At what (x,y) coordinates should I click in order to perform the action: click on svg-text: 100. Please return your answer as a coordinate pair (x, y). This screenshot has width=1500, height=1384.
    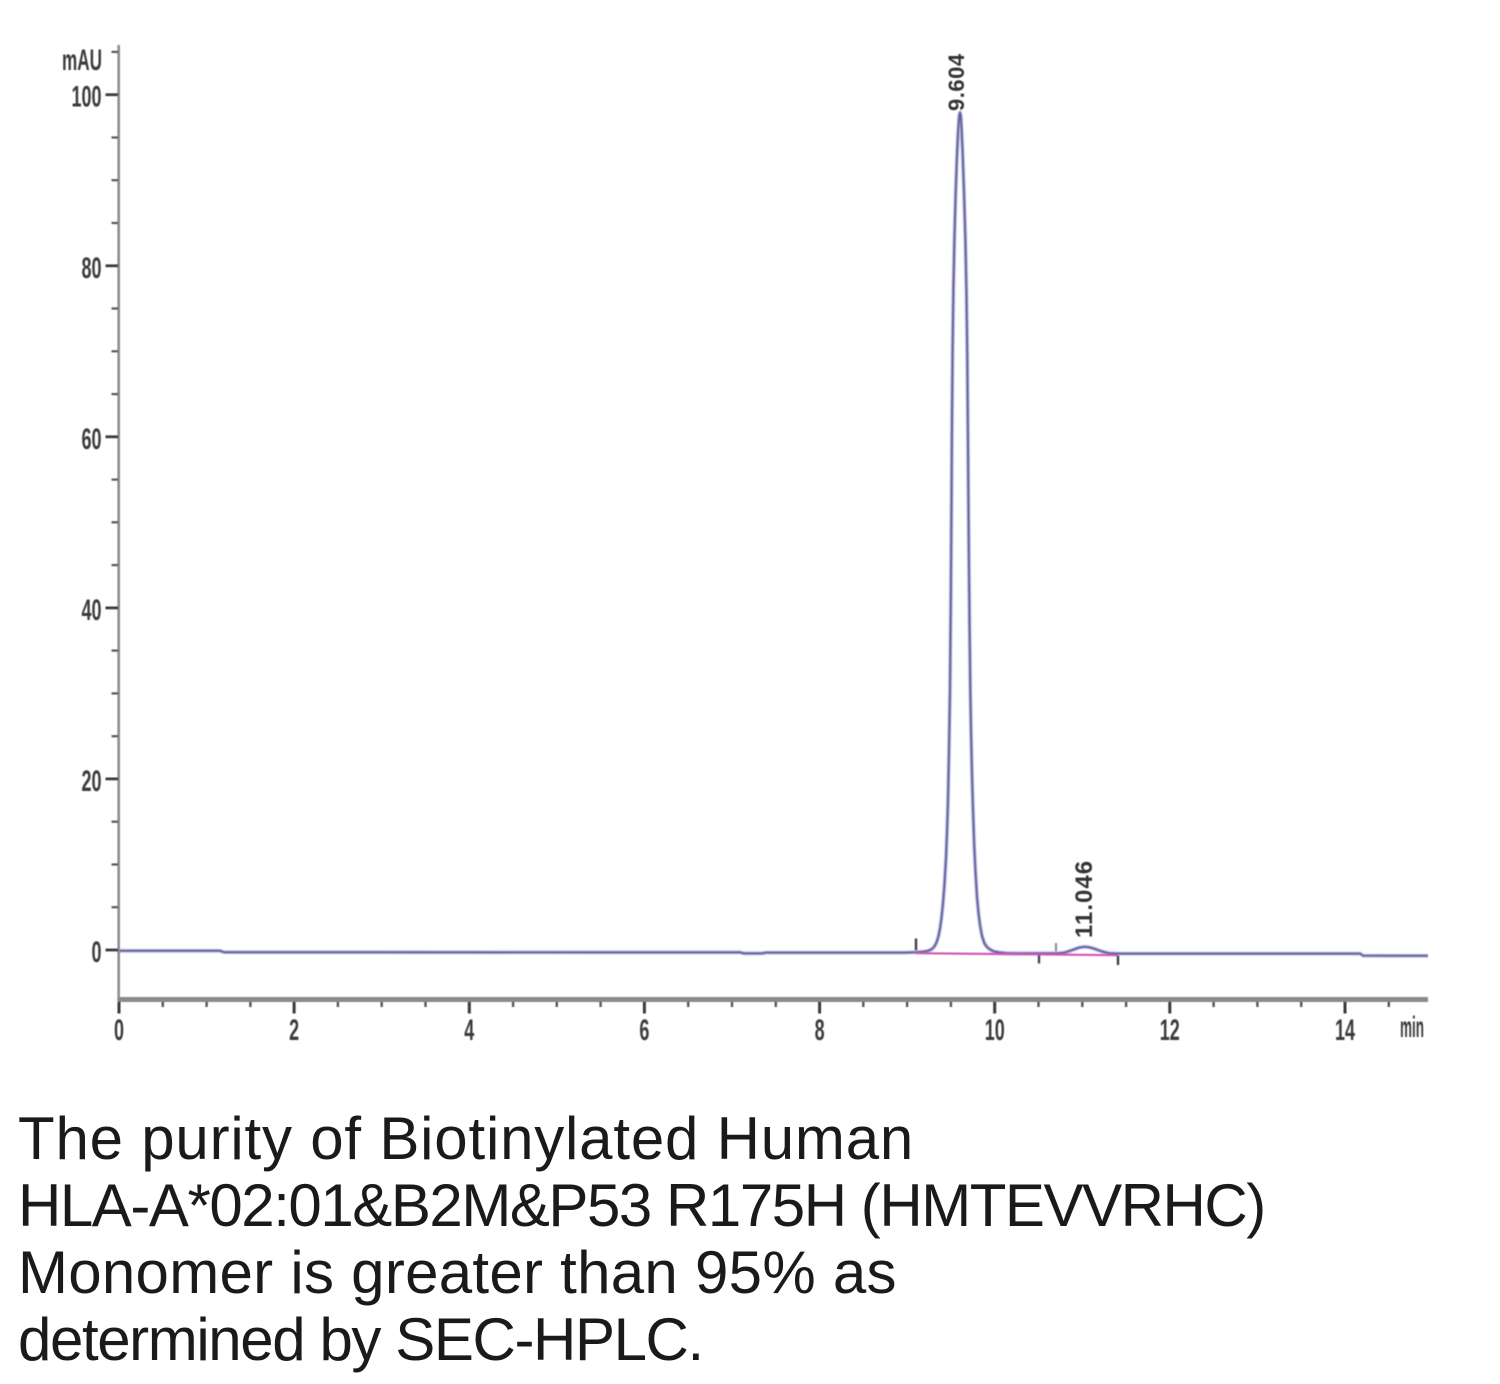
    Looking at the image, I should click on (87, 97).